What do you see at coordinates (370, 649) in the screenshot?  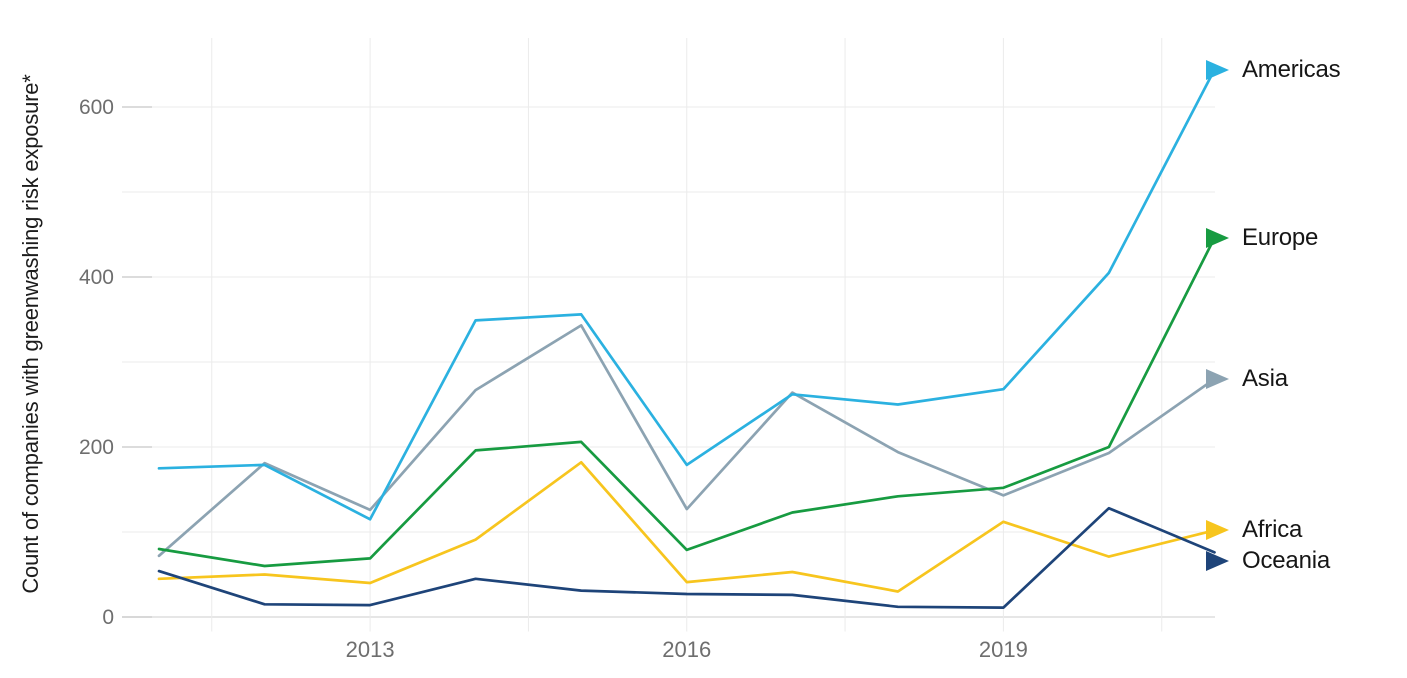 I see `x-tick-label: 2013` at bounding box center [370, 649].